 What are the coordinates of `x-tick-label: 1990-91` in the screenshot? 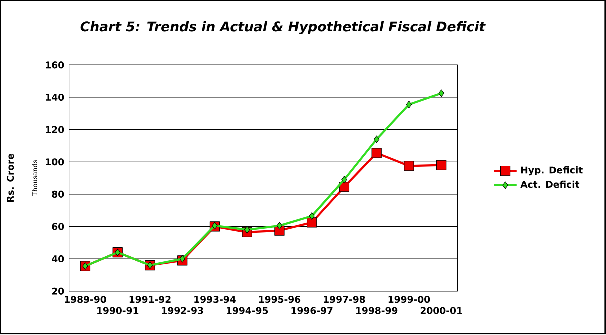 It's located at (118, 310).